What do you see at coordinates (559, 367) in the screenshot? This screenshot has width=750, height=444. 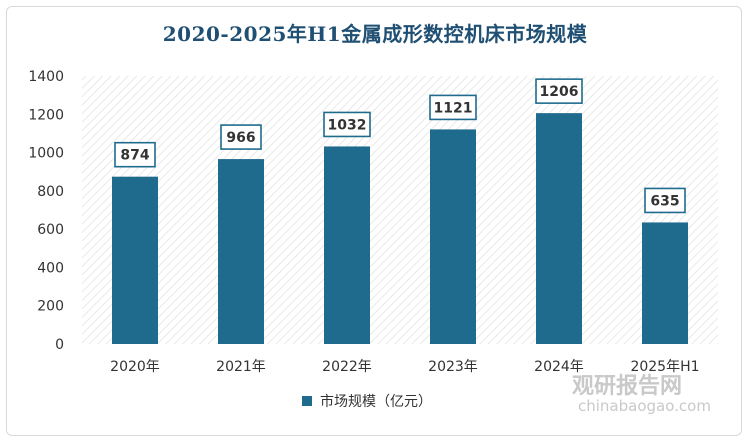 I see `x-tick-label: 2024年` at bounding box center [559, 367].